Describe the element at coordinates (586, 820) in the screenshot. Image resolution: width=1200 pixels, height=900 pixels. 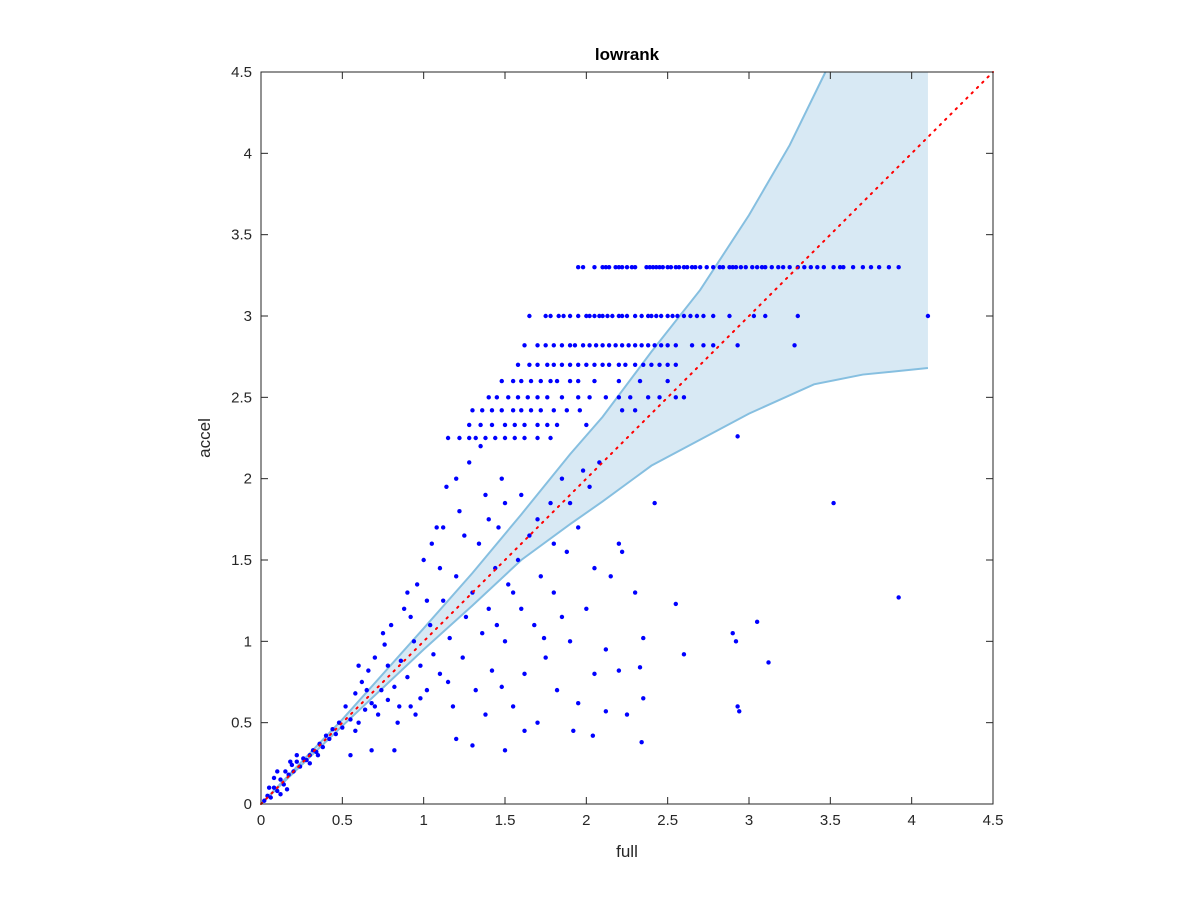
I see `x-tick-label: 2` at that location.